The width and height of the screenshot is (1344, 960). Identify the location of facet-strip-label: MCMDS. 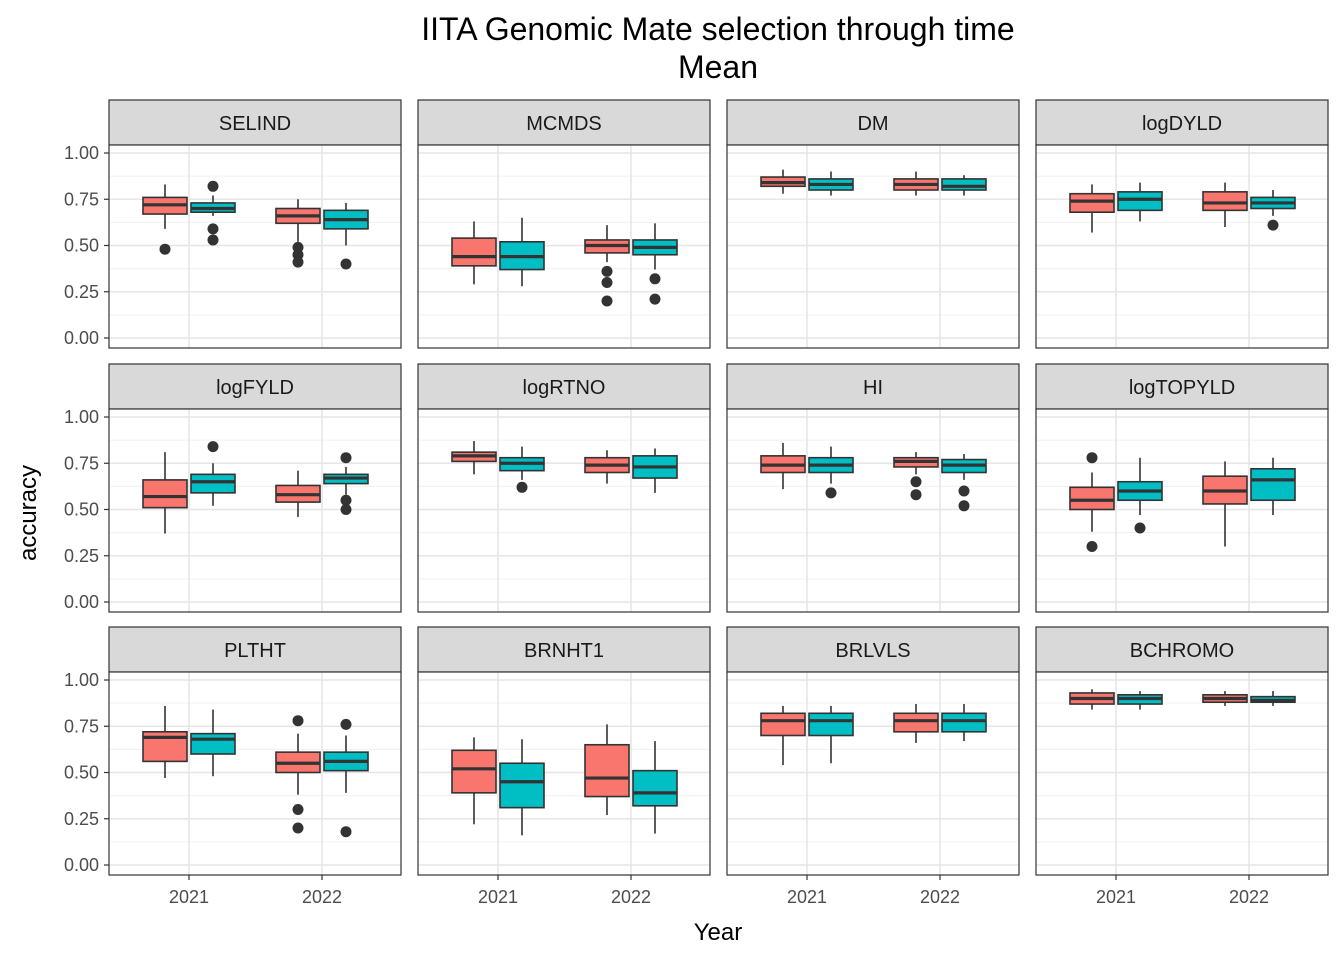
(564, 124).